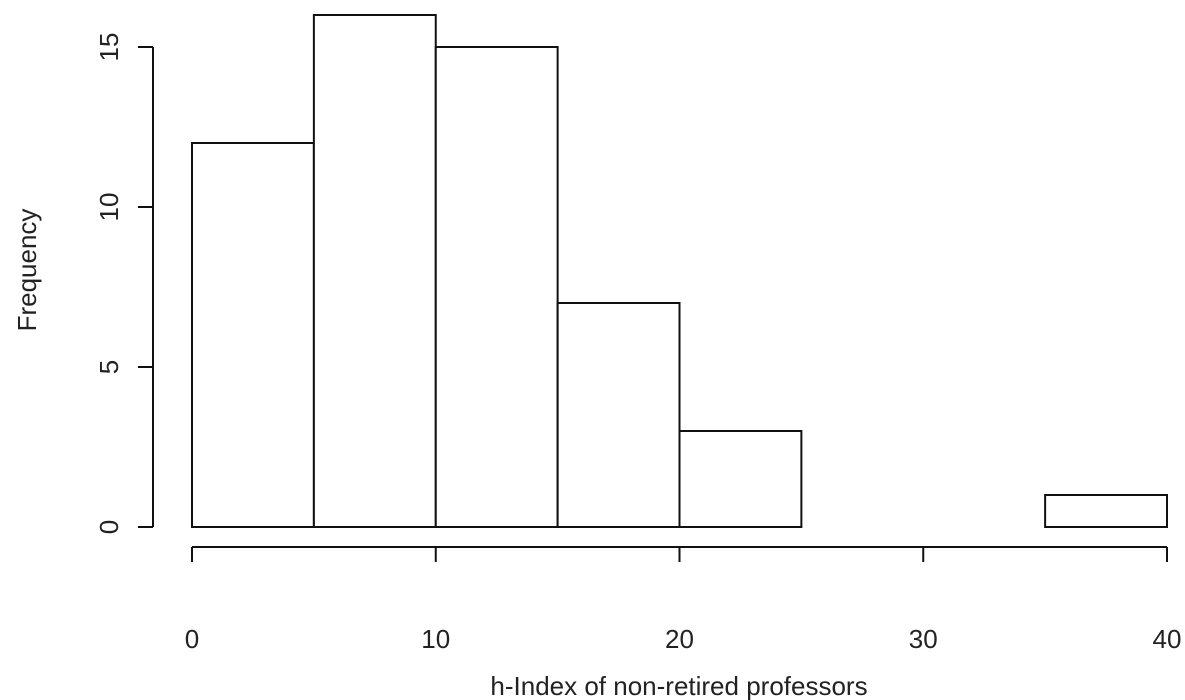 The image size is (1185, 700). Describe the element at coordinates (192, 639) in the screenshot. I see `x-tick-label-0: 0` at that location.